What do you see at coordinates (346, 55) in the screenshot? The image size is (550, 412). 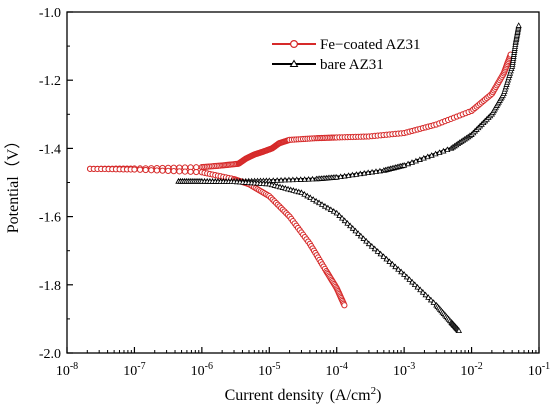 I see `legend: Fe−coated AZ31 bare AZ31` at bounding box center [346, 55].